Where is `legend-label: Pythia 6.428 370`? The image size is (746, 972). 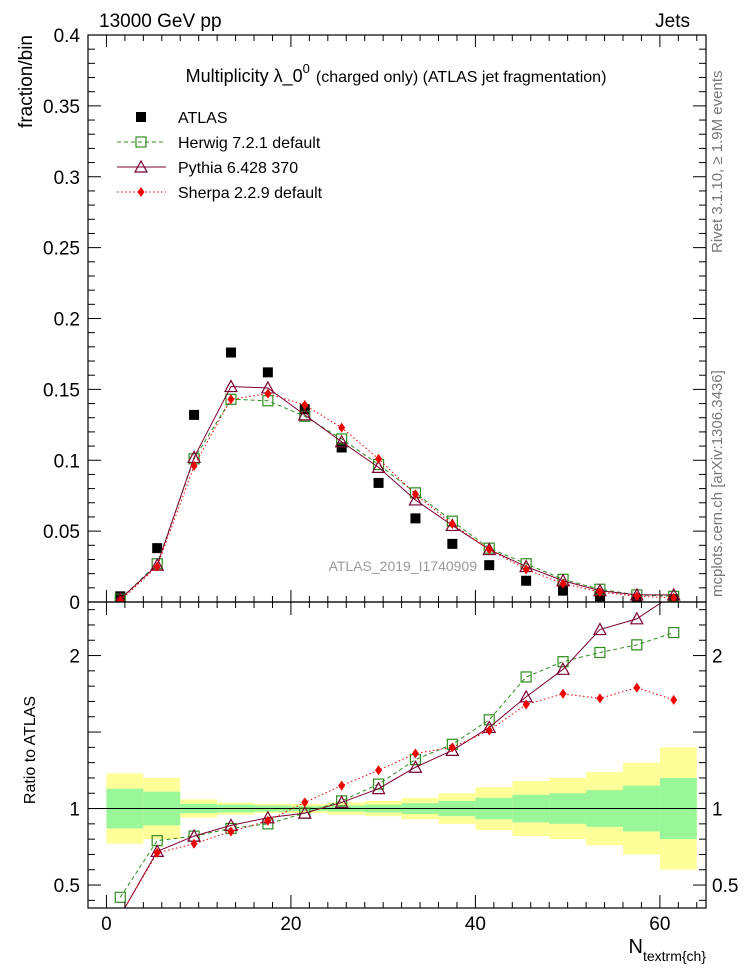 legend-label: Pythia 6.428 370 is located at coordinates (238, 168).